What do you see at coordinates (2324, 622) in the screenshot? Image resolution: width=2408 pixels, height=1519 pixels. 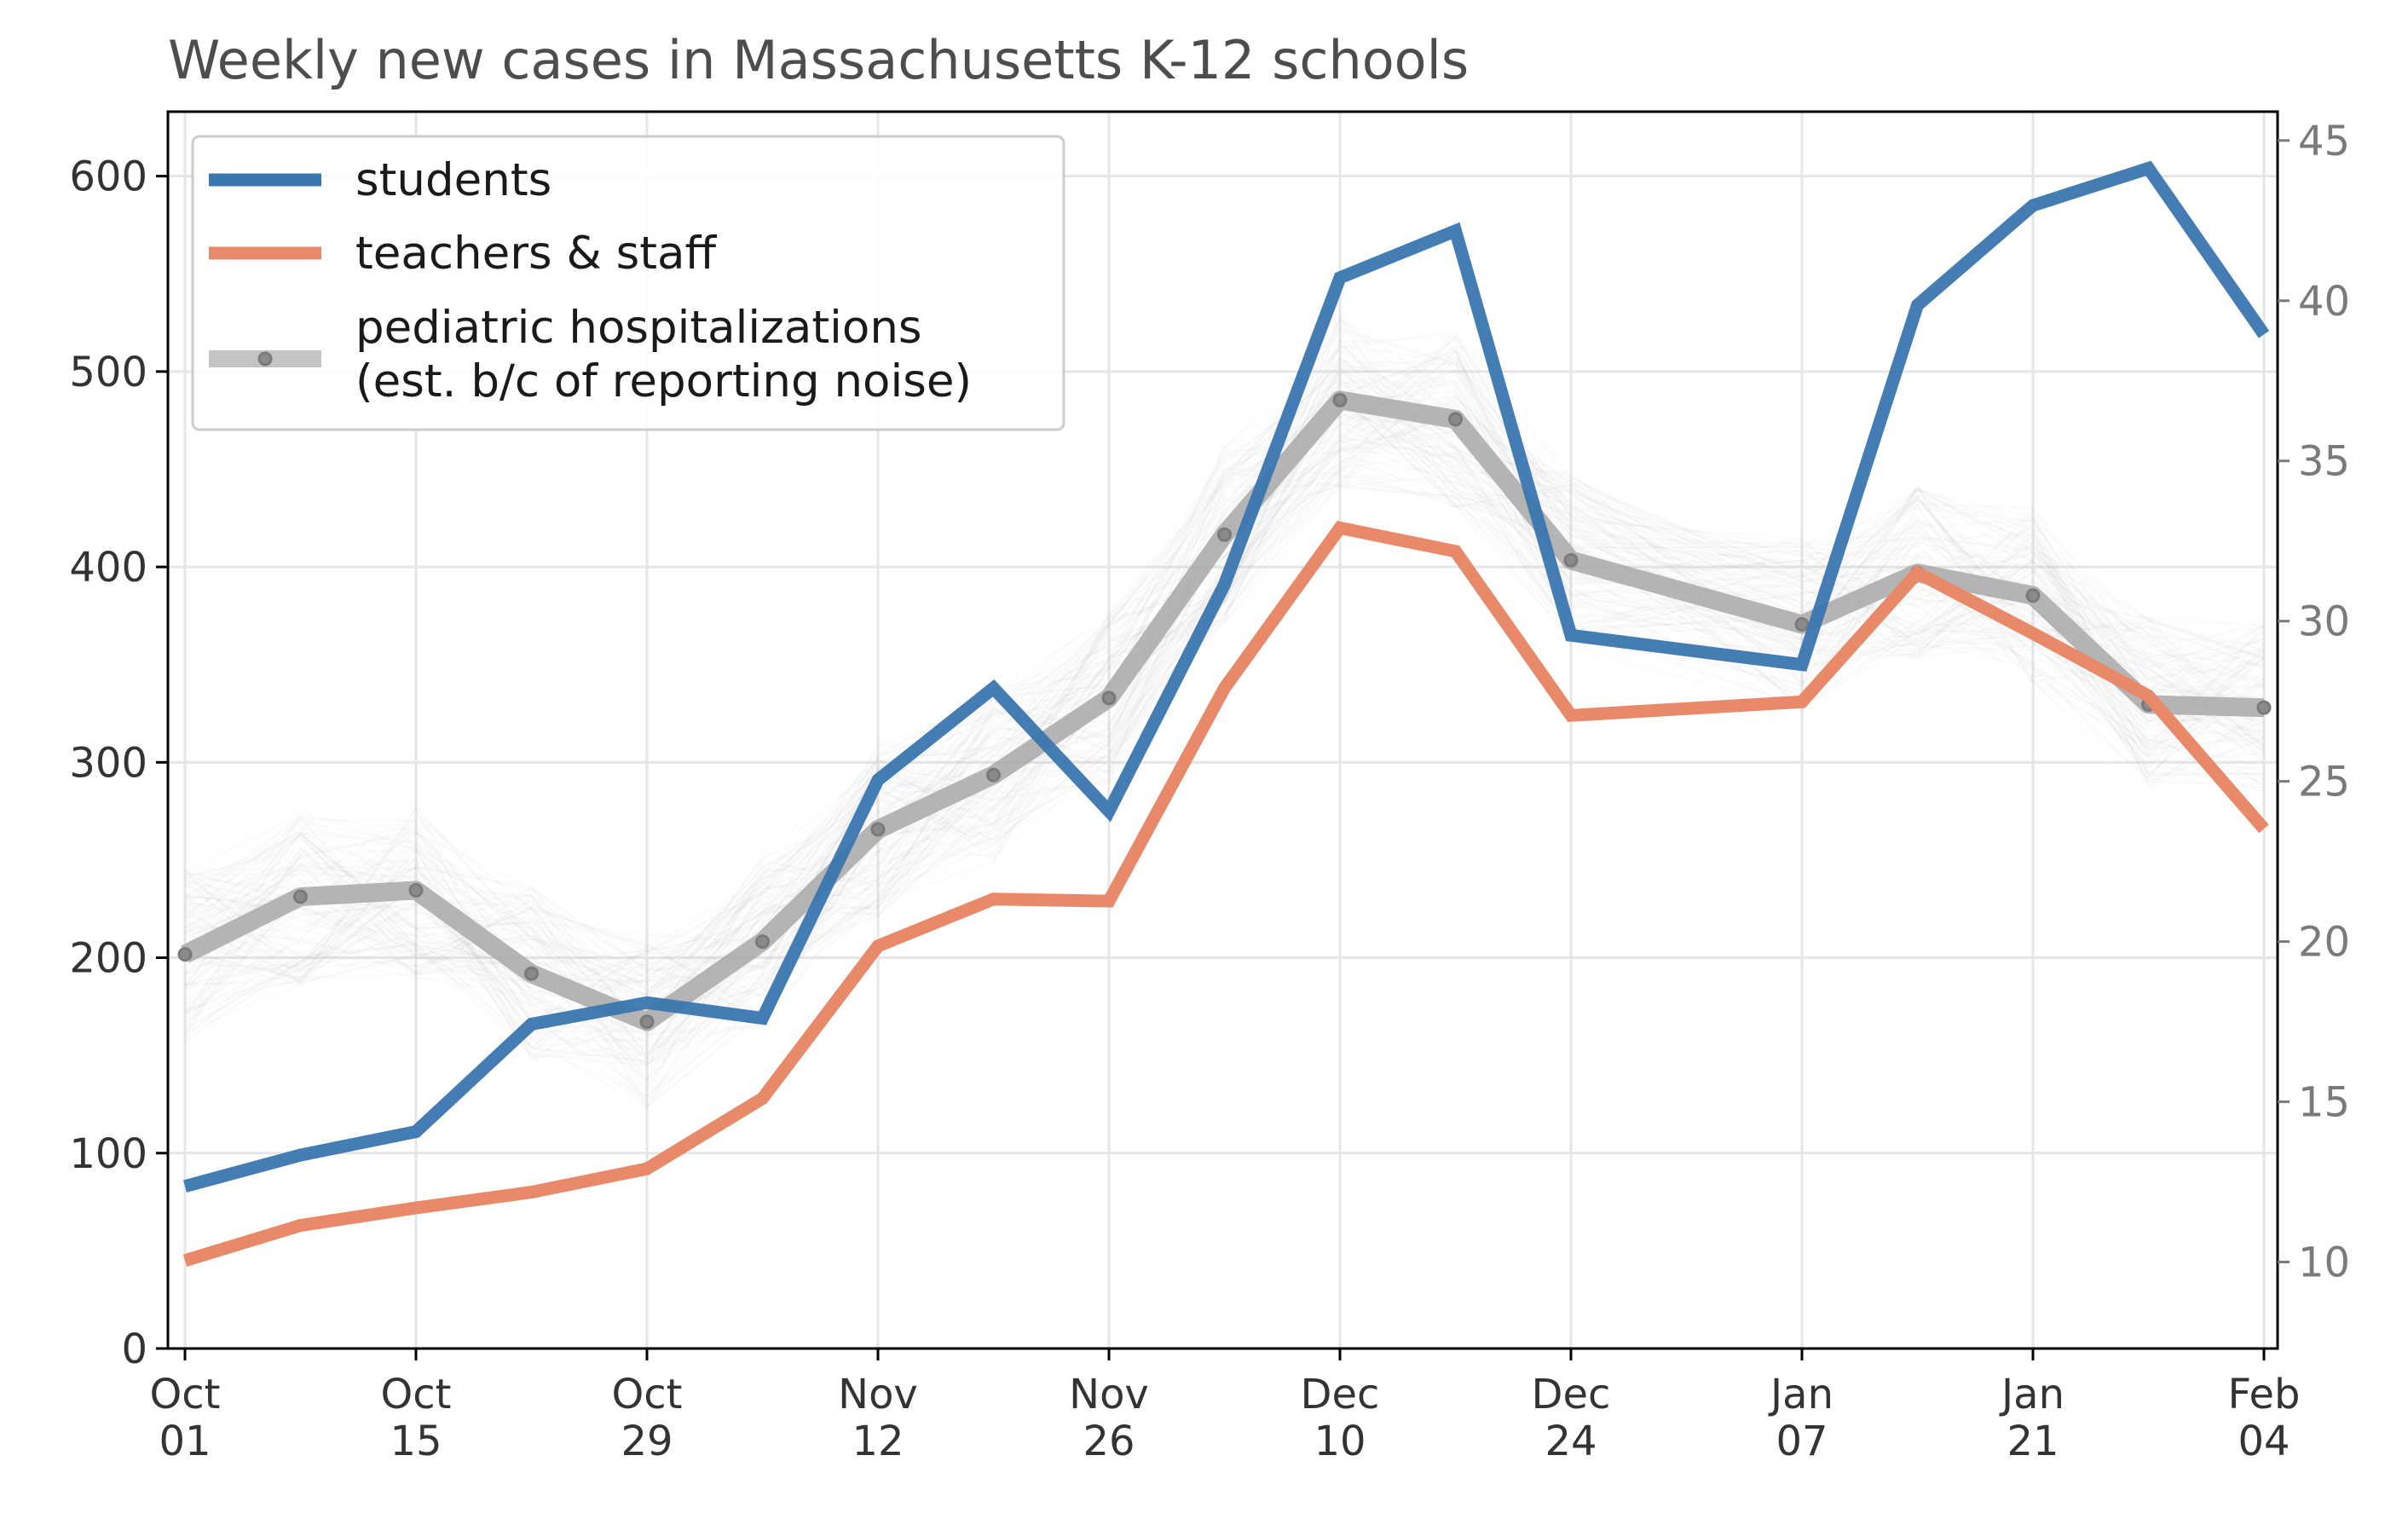 I see `y-right-tick-label: 30` at bounding box center [2324, 622].